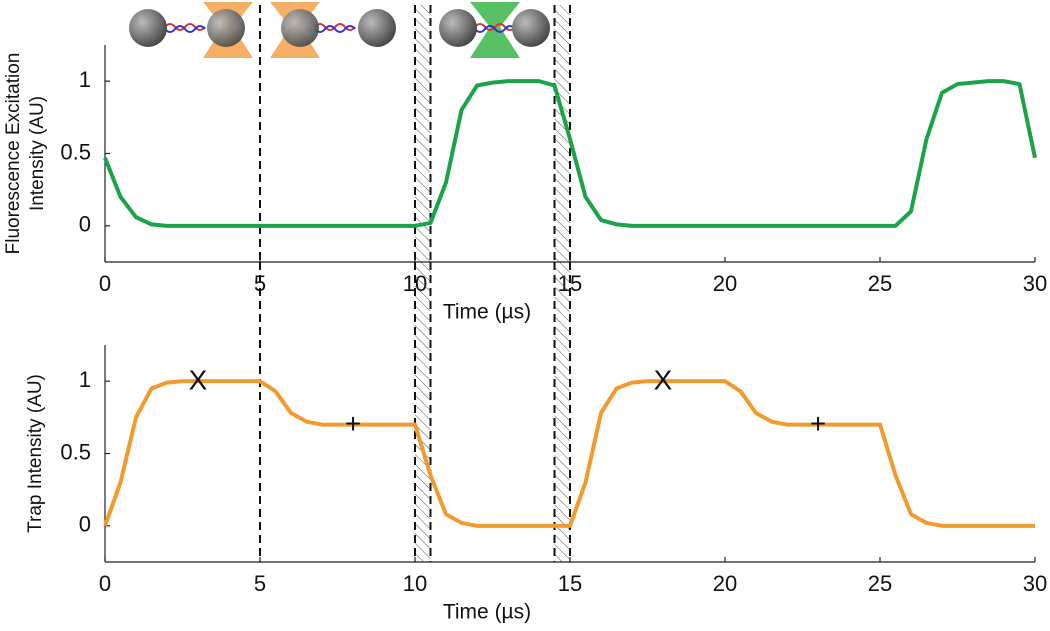 The image size is (1050, 631). What do you see at coordinates (415, 583) in the screenshot?
I see `x-tick-label: 10` at bounding box center [415, 583].